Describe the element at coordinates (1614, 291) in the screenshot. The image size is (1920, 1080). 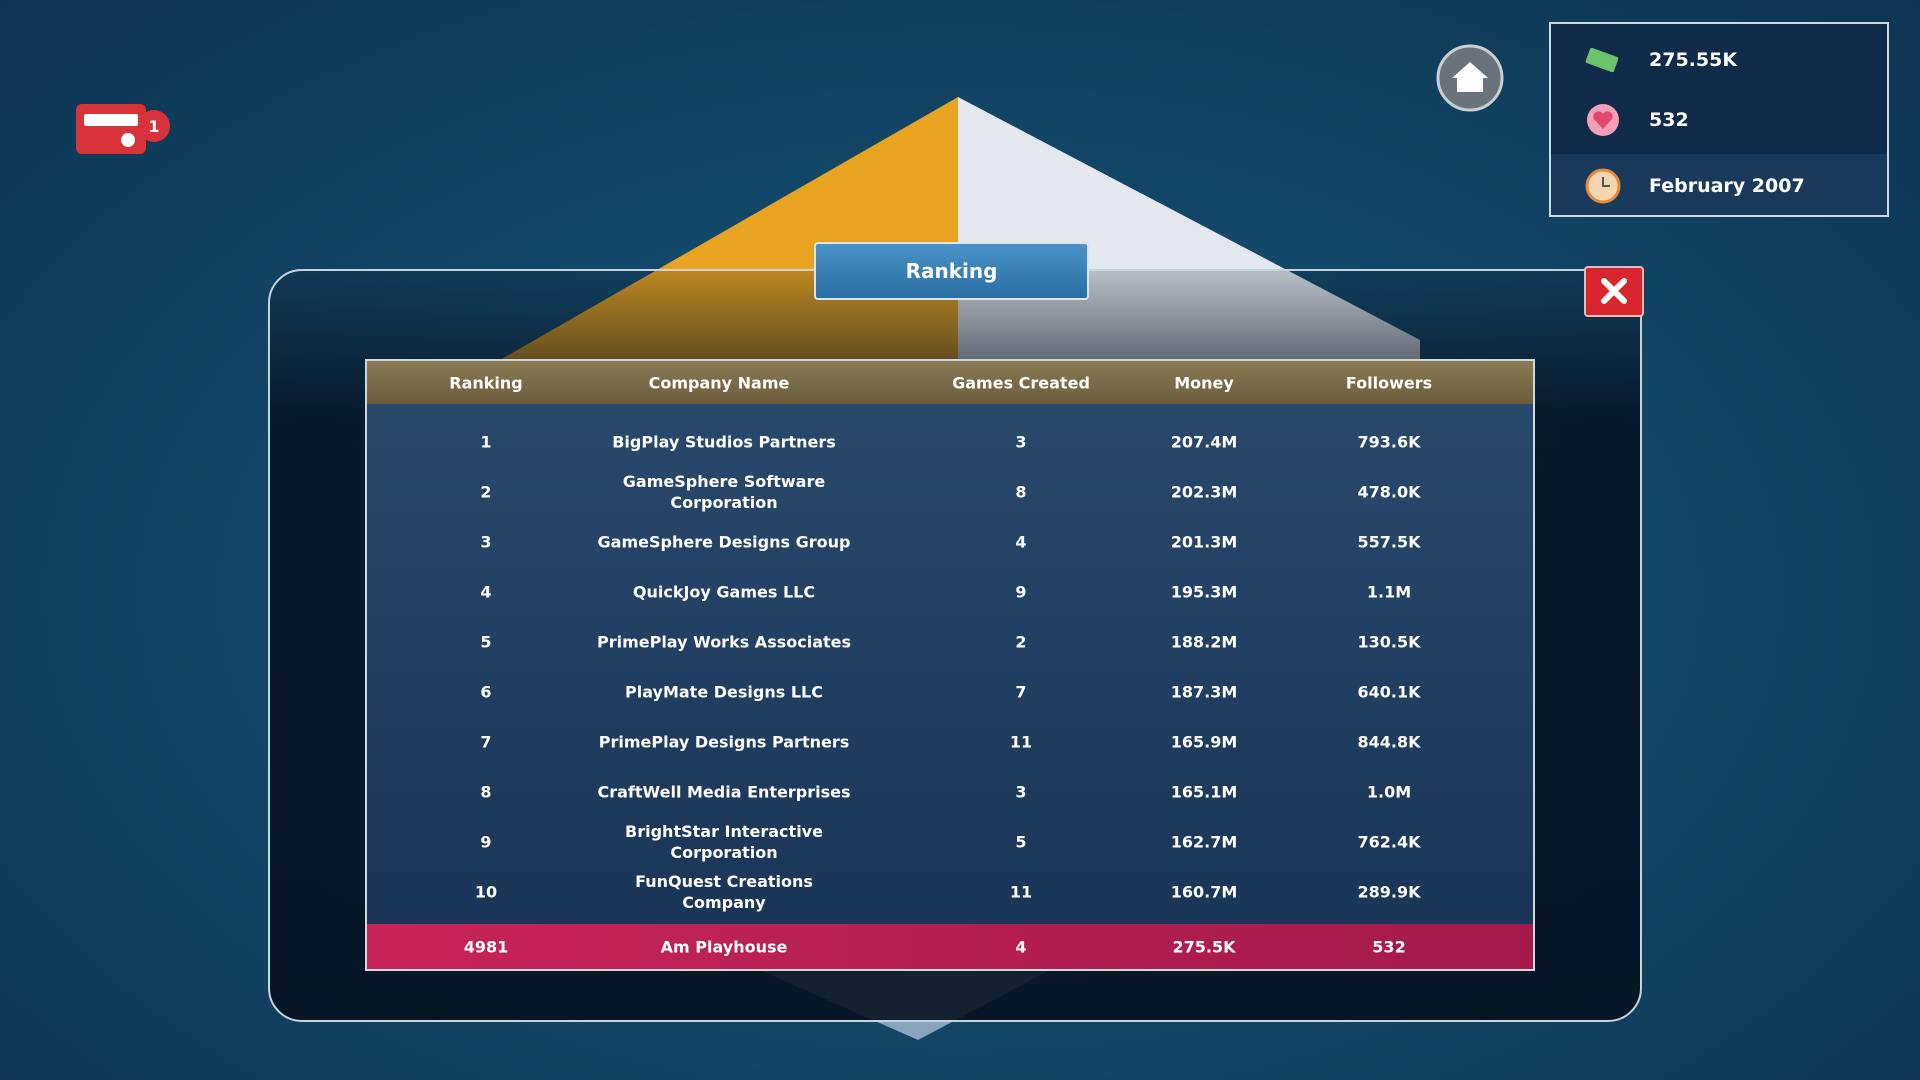
I see `close-button` at that location.